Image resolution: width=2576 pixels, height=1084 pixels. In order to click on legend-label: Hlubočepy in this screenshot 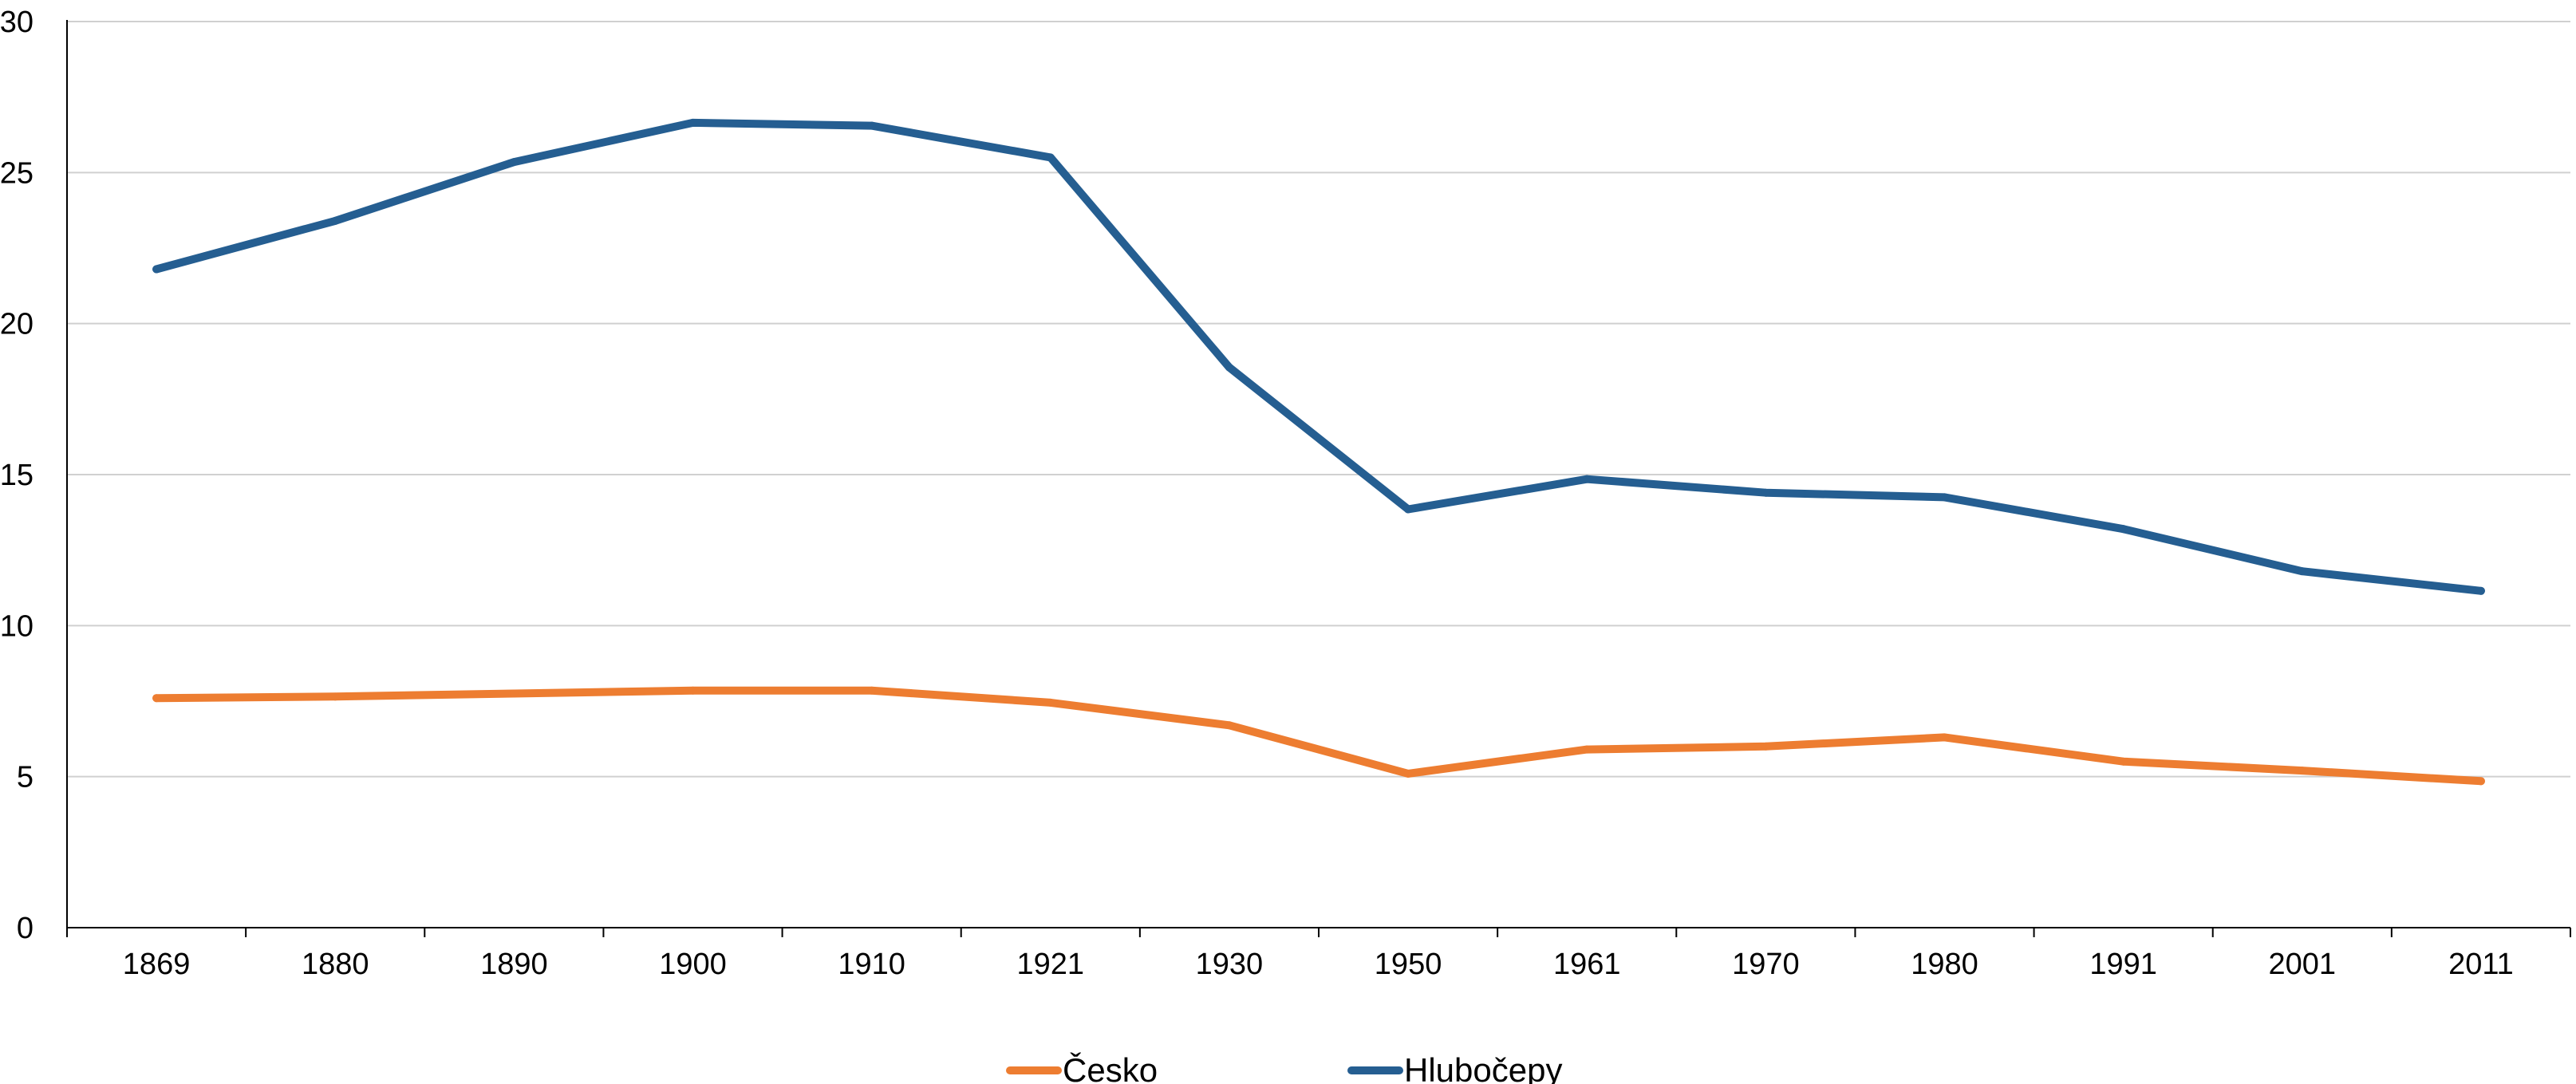, I will do `click(1483, 1067)`.